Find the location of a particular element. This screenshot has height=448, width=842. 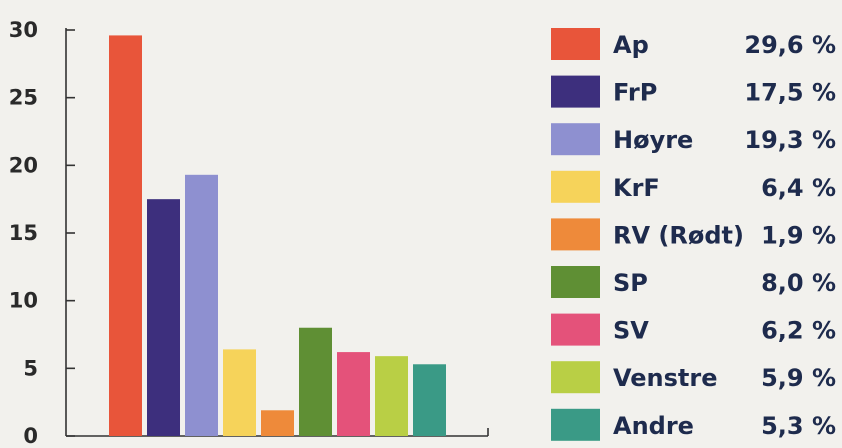

y-tick-label: 15 is located at coordinates (23, 233).